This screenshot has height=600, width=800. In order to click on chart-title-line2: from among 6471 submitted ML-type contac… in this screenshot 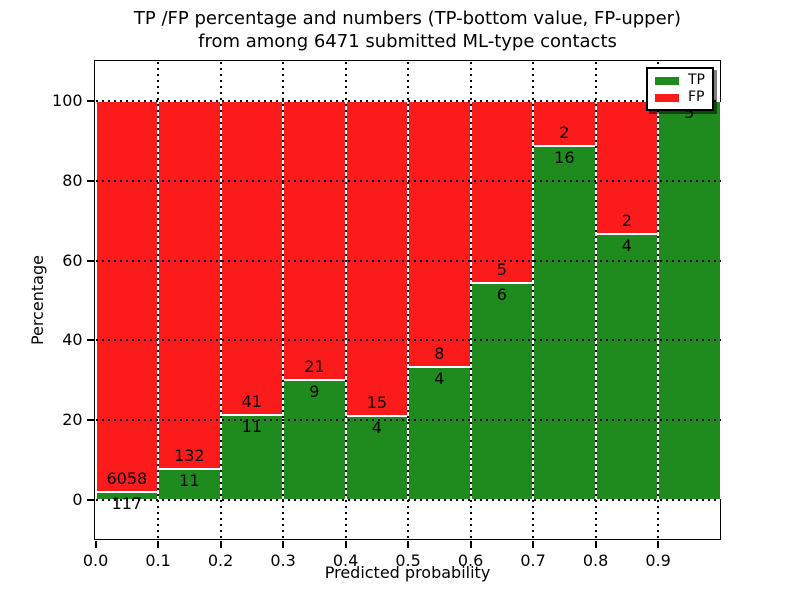, I will do `click(407, 41)`.